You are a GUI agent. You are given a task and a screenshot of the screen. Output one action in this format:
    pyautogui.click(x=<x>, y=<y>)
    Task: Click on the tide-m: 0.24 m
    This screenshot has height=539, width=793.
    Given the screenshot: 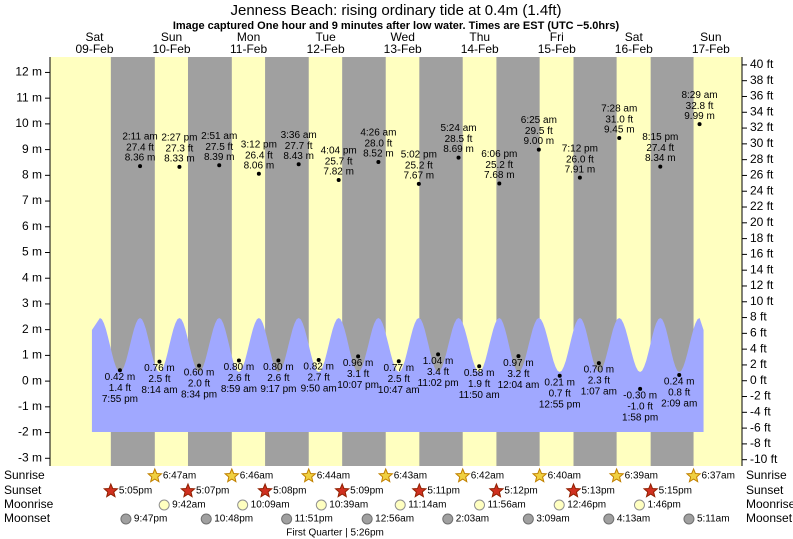 What is the action you would take?
    pyautogui.click(x=679, y=382)
    